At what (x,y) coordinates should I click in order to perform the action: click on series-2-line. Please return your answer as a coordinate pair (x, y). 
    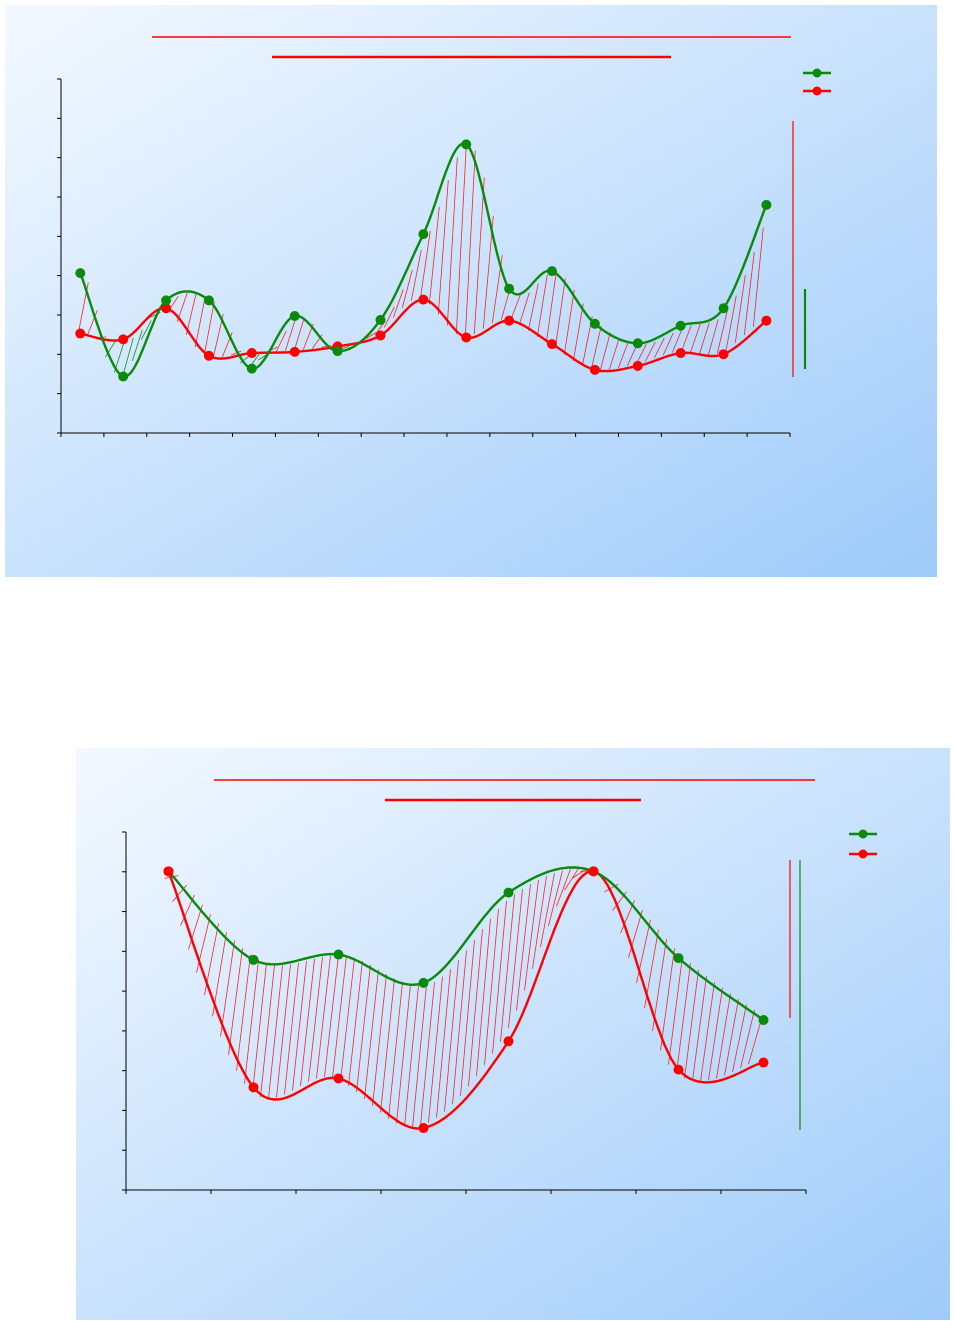
    Looking at the image, I should click on (465, 1000).